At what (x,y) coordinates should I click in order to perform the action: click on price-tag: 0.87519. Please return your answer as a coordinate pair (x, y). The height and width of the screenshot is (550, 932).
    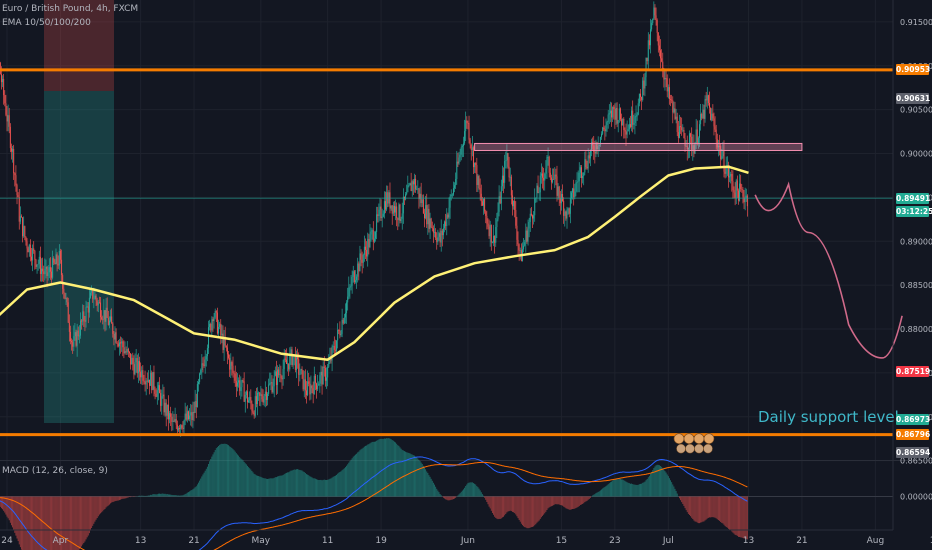
    Looking at the image, I should click on (913, 371).